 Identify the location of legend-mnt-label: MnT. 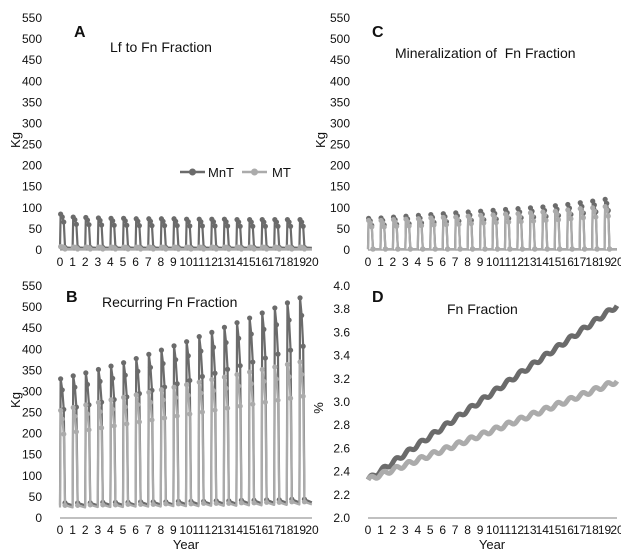
(221, 172).